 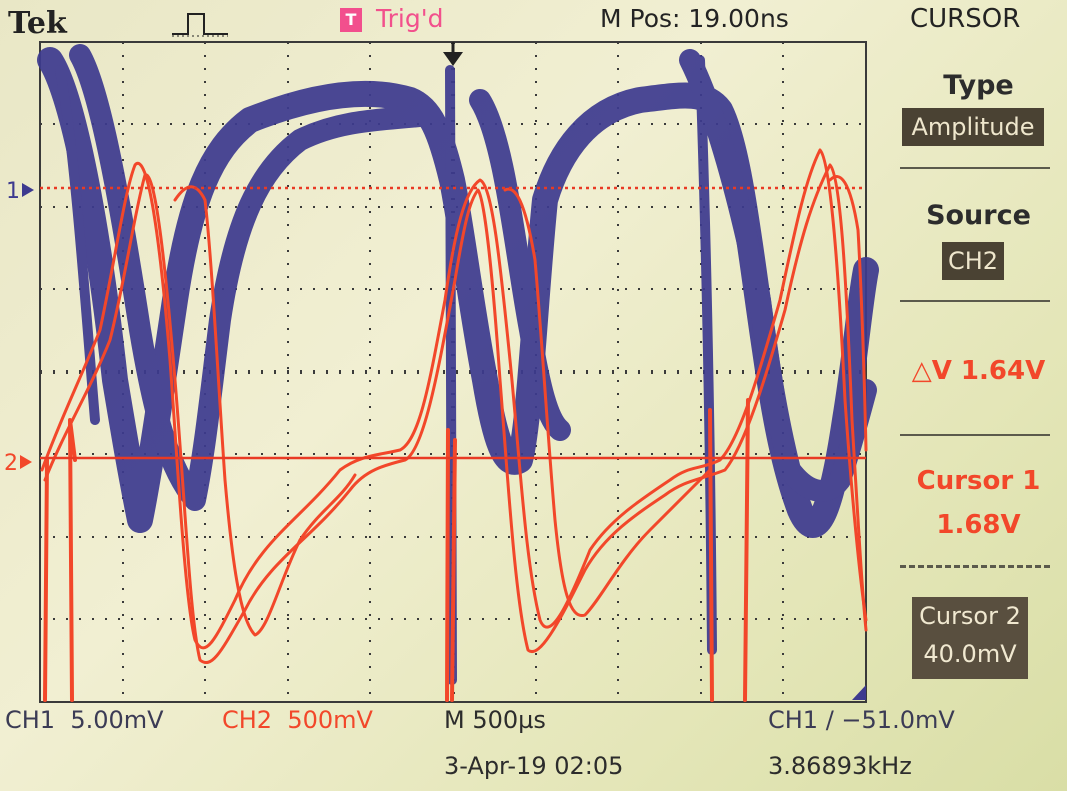 I want to click on trigger-frequency: 3.86893kHz, so click(x=840, y=766).